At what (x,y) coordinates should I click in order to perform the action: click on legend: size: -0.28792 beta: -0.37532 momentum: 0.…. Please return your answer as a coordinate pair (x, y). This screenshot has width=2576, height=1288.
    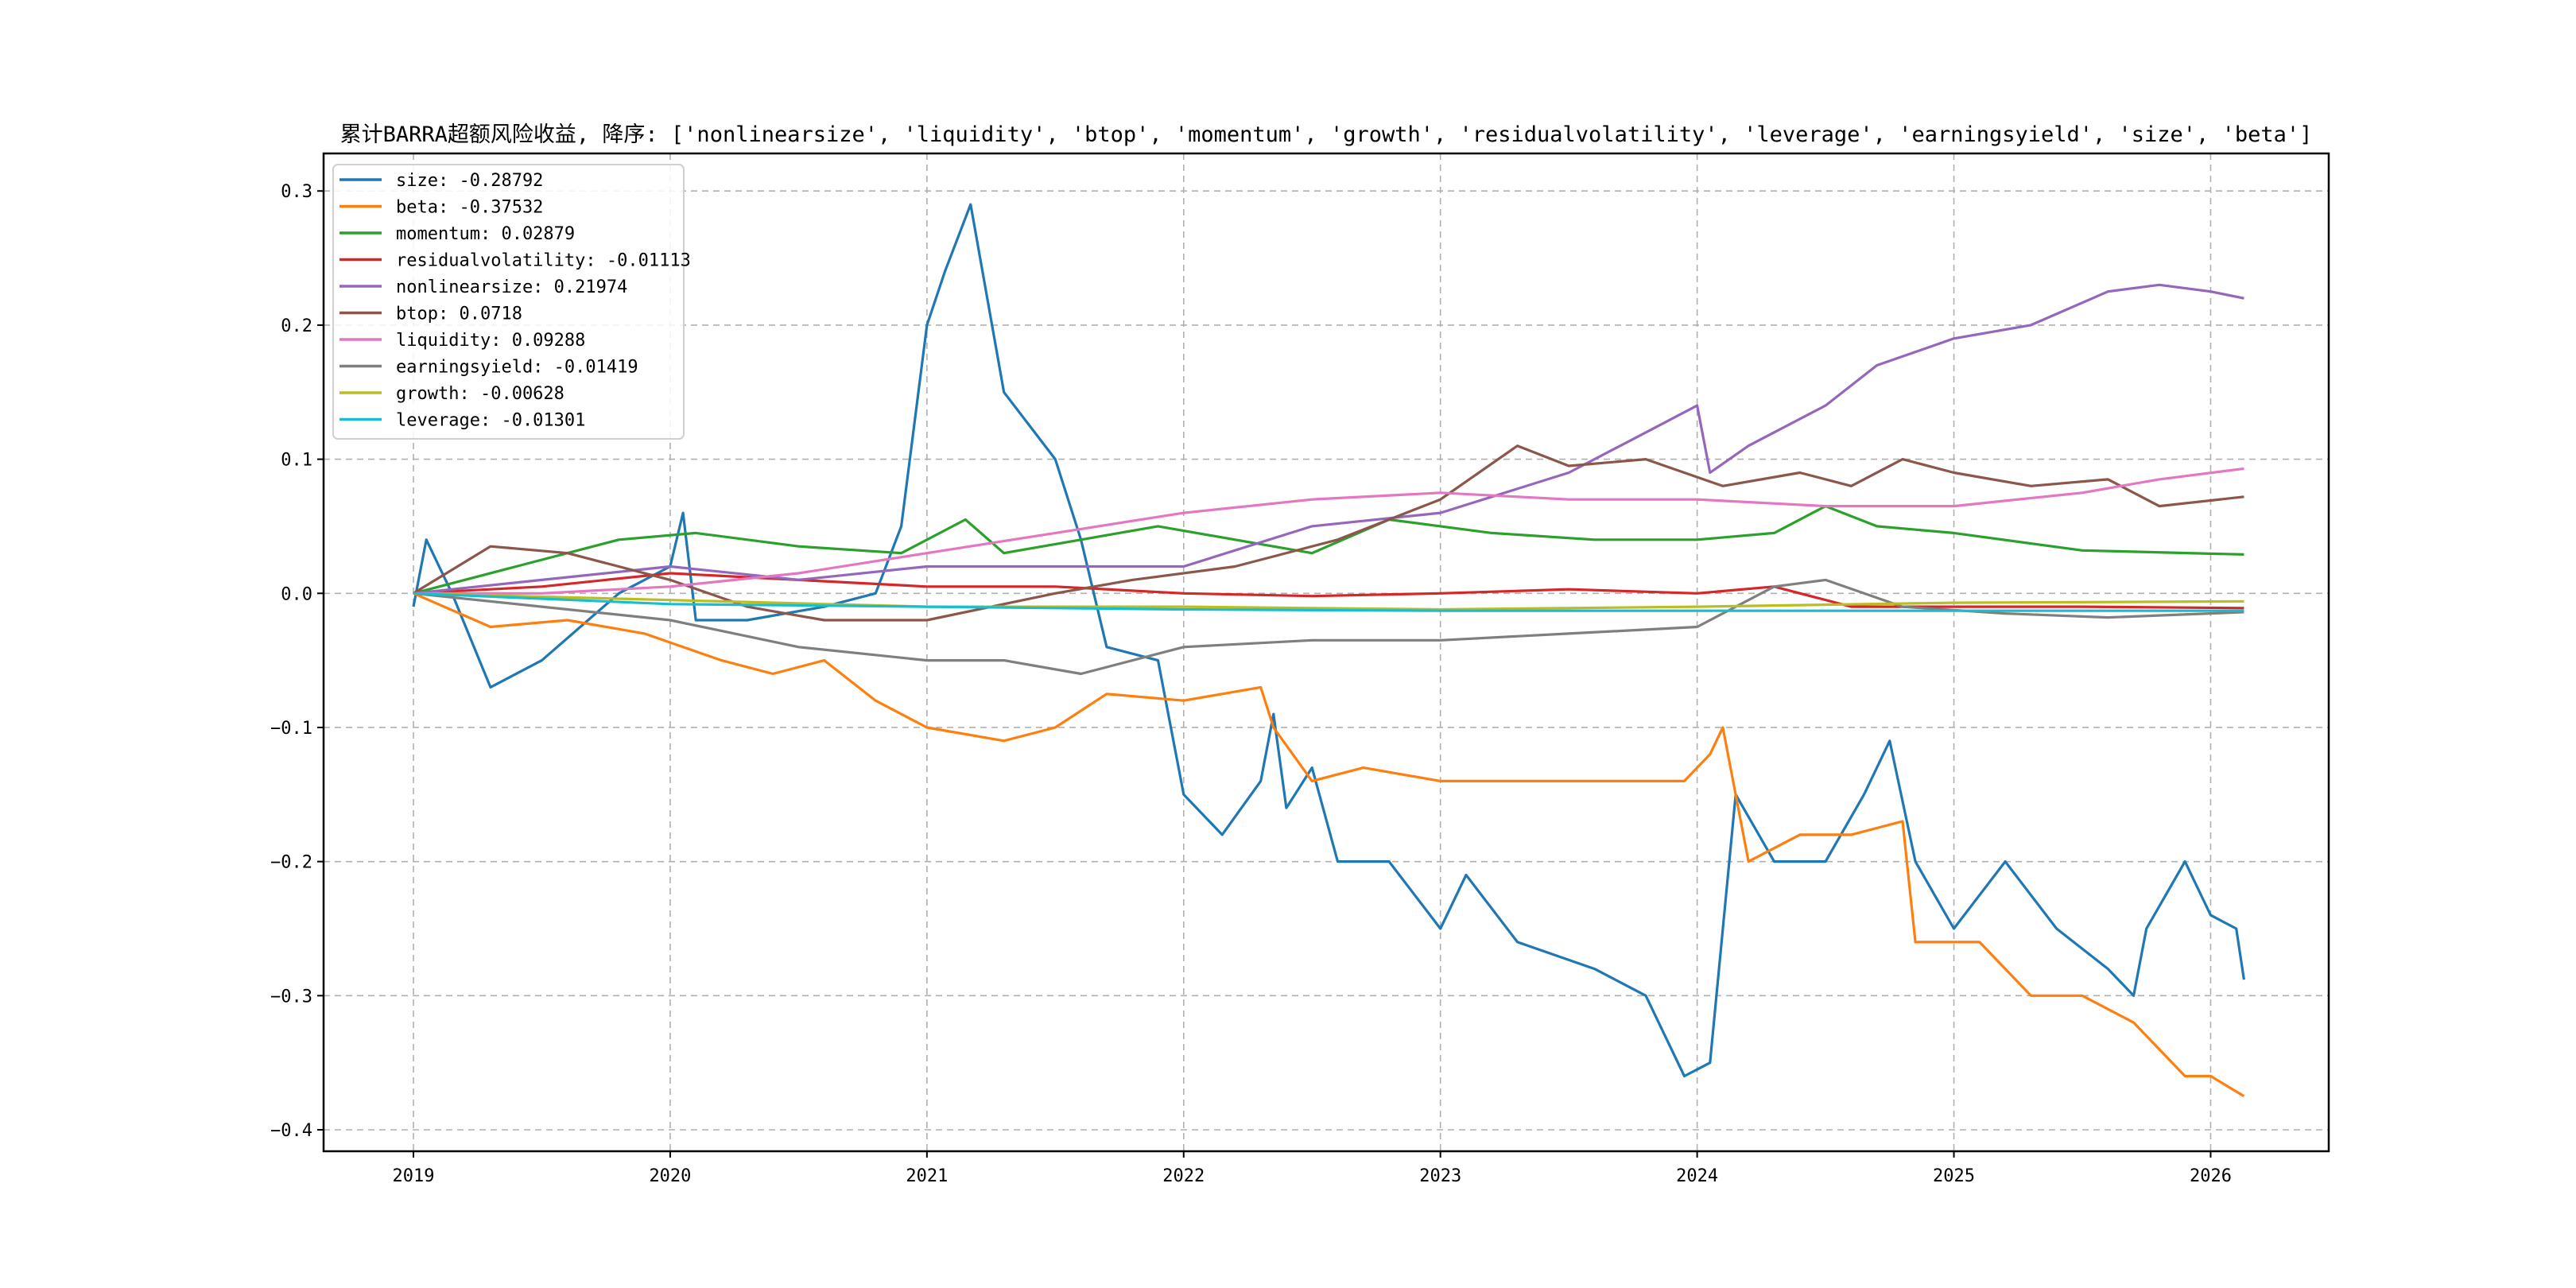
    Looking at the image, I should click on (512, 302).